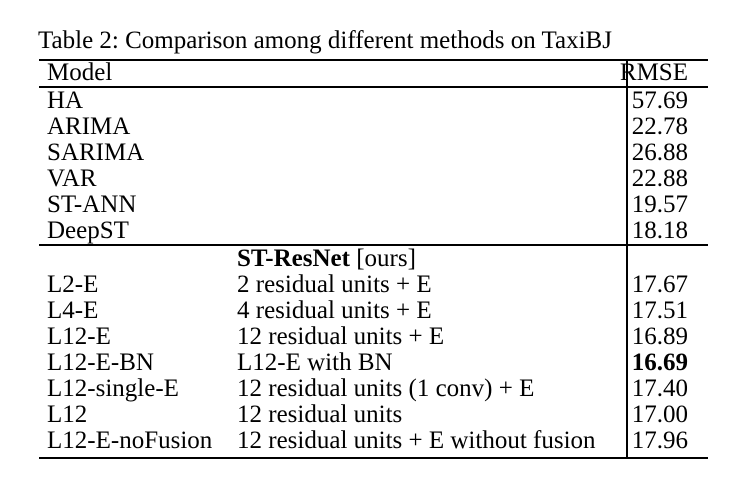 Image resolution: width=744 pixels, height=488 pixels. I want to click on variant-rmse: 17.40, so click(659, 388).